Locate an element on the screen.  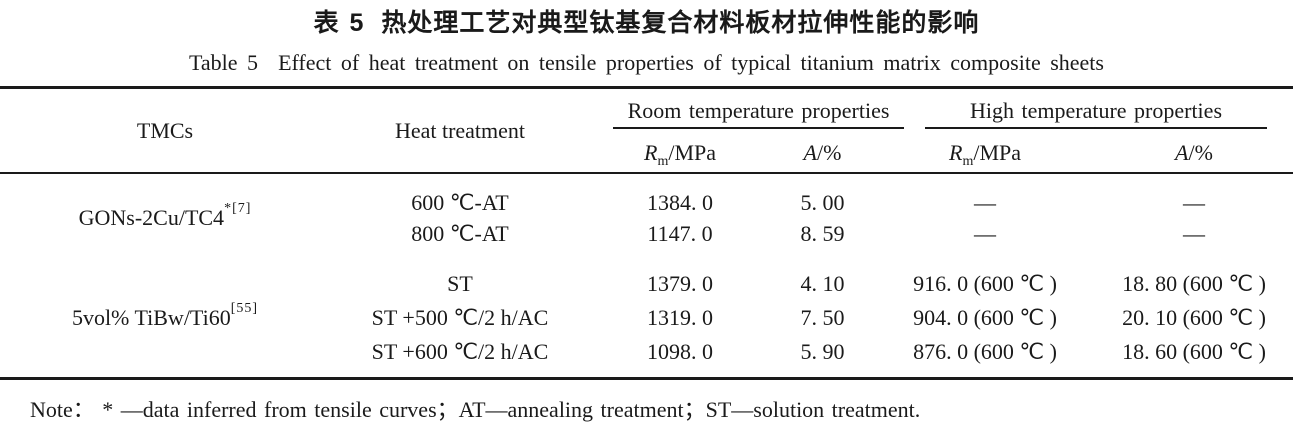
column-header-rm-room: Rm/MPa is located at coordinates (680, 154).